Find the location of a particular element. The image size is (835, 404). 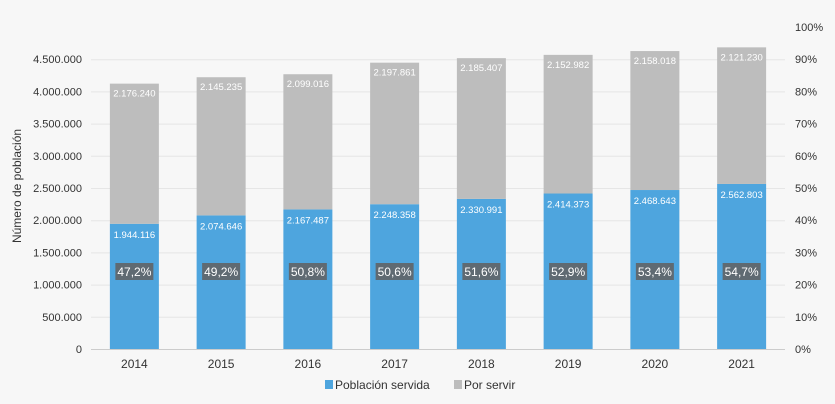

data-label-por-servir: 2.099.016 is located at coordinates (308, 84).